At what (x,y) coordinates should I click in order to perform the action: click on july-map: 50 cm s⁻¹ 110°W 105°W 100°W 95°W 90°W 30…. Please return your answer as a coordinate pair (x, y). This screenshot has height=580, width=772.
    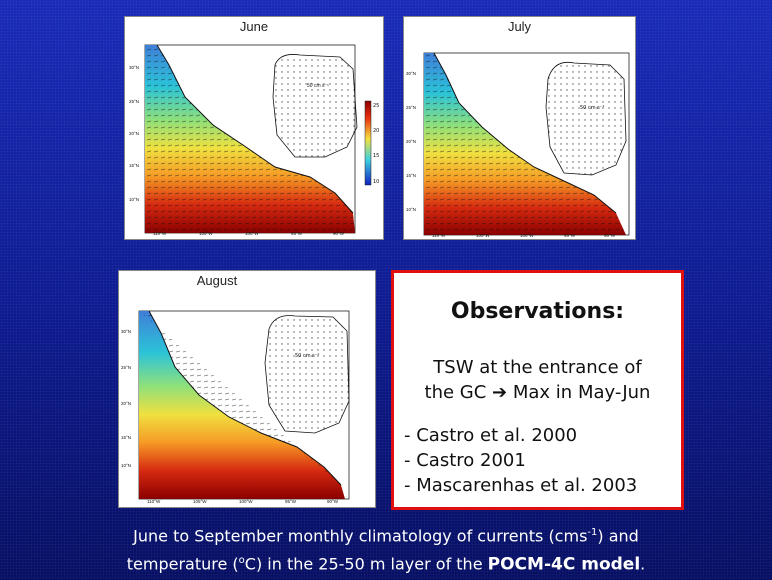
    Looking at the image, I should click on (518, 145).